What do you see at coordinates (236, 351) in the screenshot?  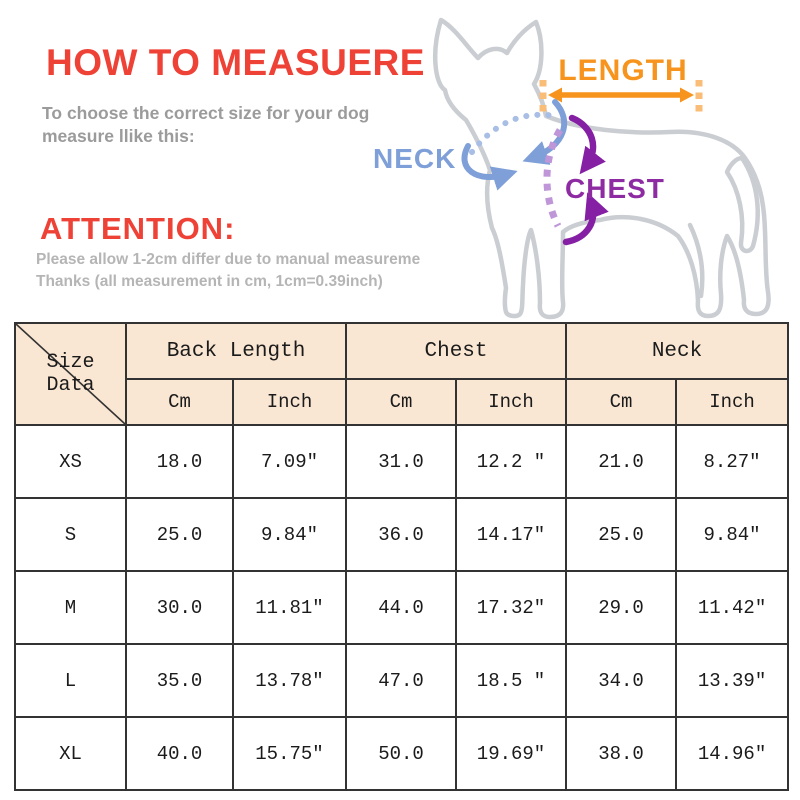 I see `group-back-length: Back Length` at bounding box center [236, 351].